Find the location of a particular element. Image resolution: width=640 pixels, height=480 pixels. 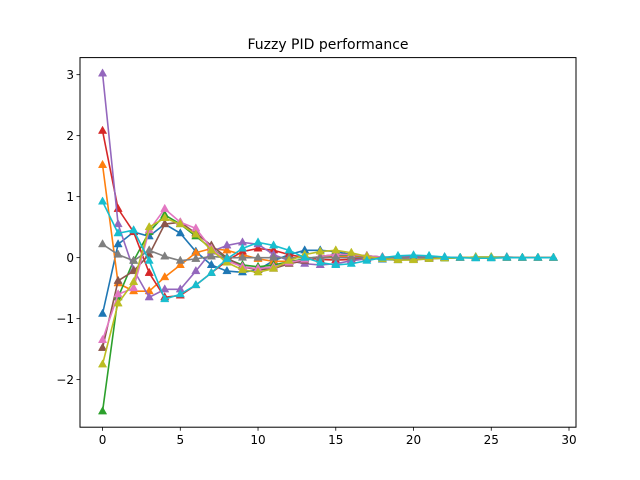

x-tick-label: 5 is located at coordinates (180, 440).